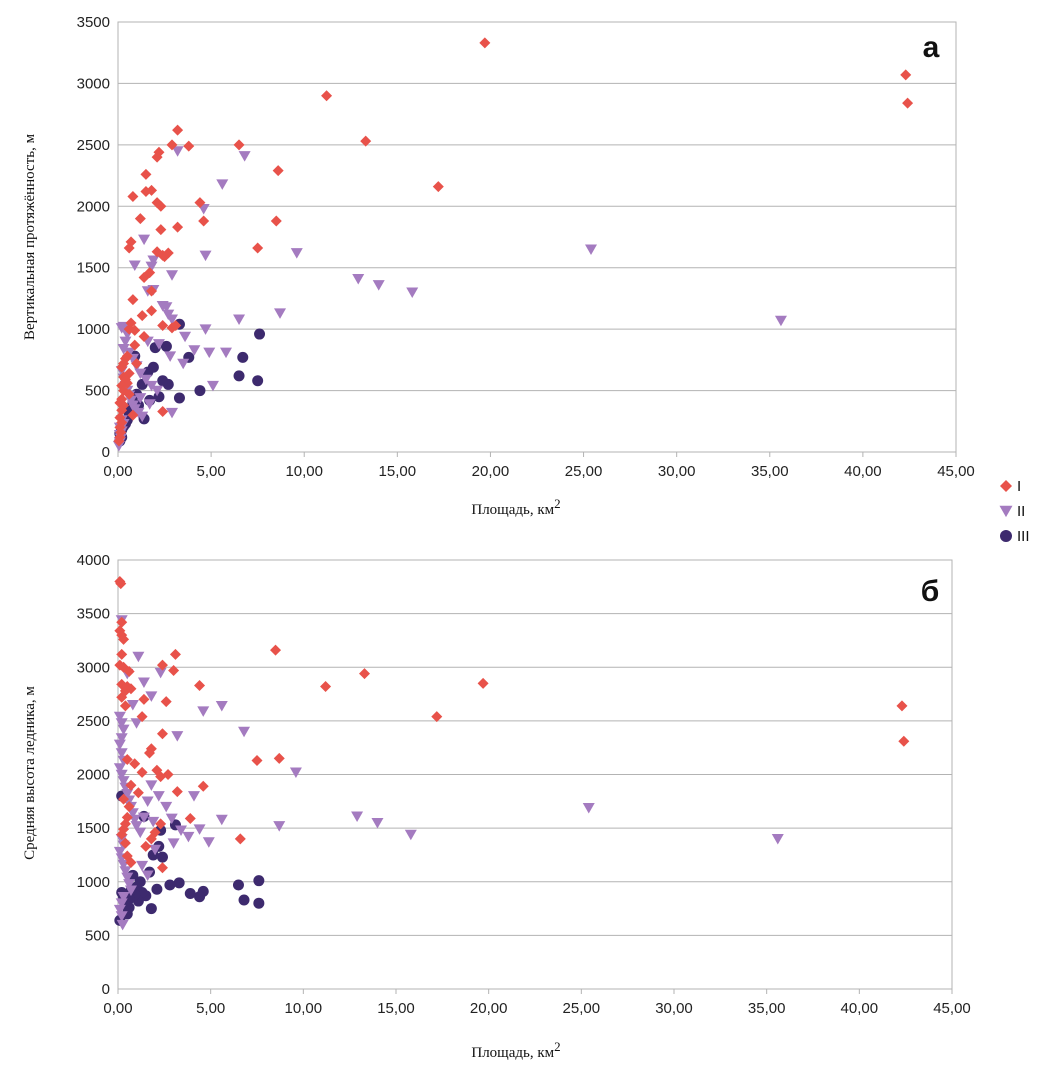 The height and width of the screenshot is (1071, 1041). What do you see at coordinates (93, 560) in the screenshot?
I see `y-tick-label-b-8: 4000` at bounding box center [93, 560].